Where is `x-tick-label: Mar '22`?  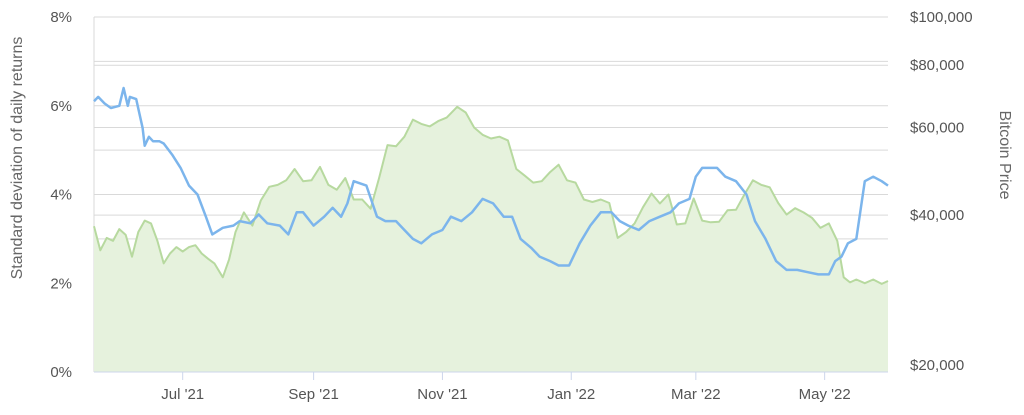 x-tick-label: Mar '22 is located at coordinates (696, 394).